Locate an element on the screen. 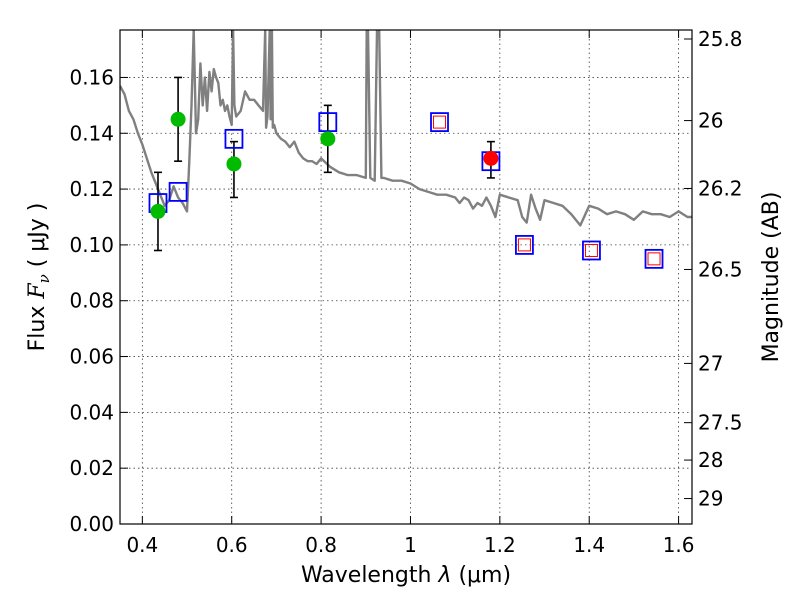 Image resolution: width=800 pixels, height=600 pixels. y-axis-title-unit: ( μJy ) is located at coordinates (37, 239).